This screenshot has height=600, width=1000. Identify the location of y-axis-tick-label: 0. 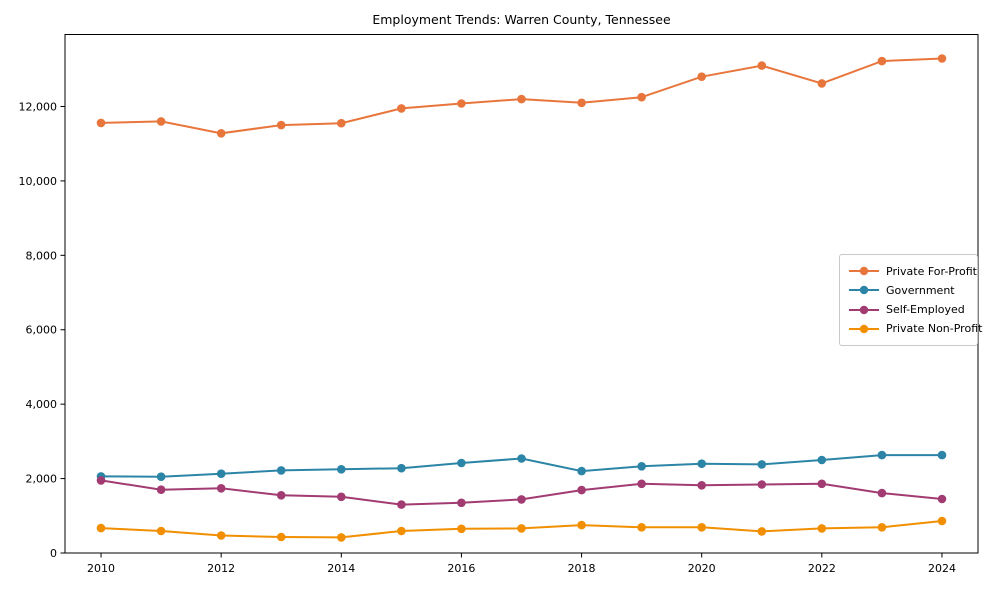
(53, 553).